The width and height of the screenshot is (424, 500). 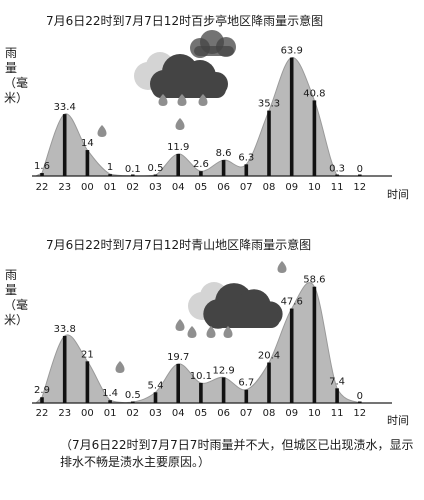 I want to click on value-label: 8.6, so click(x=224, y=153).